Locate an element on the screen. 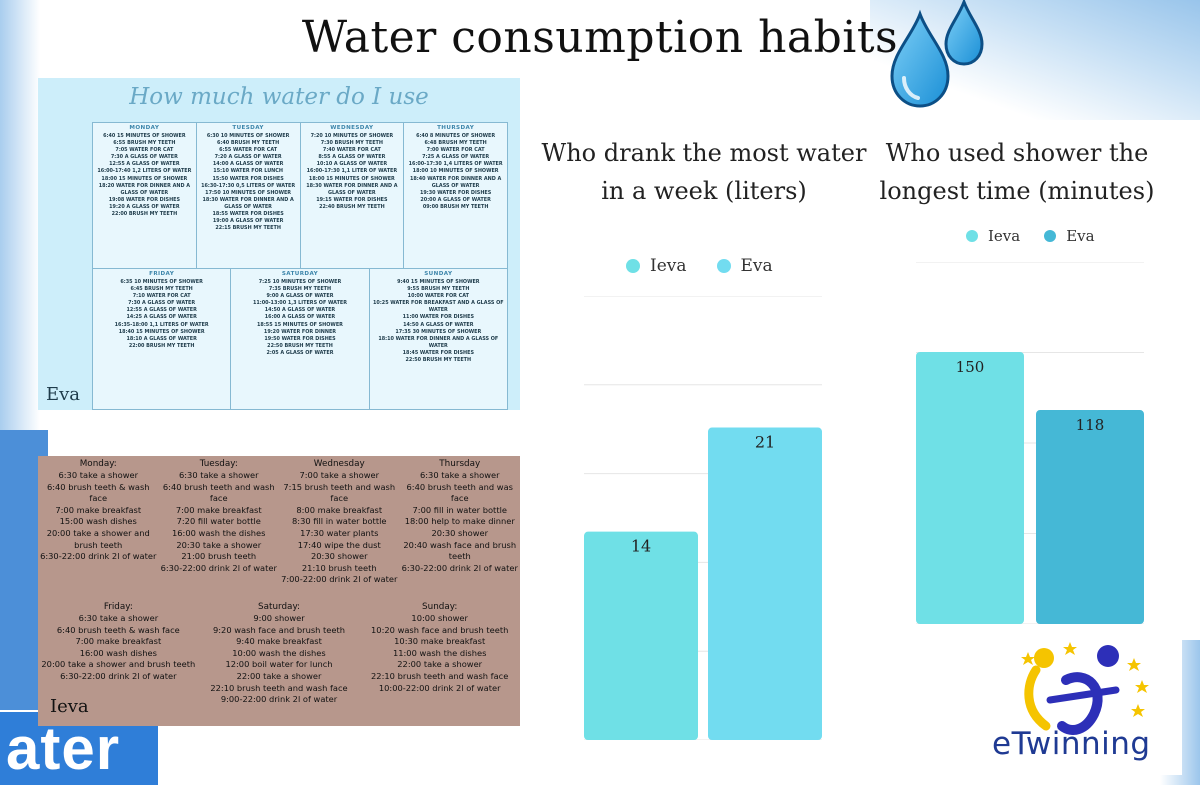 This screenshot has width=1200, height=785. eva-schedule-entry: 09:00 BRUSH MY TEETH is located at coordinates (455, 206).